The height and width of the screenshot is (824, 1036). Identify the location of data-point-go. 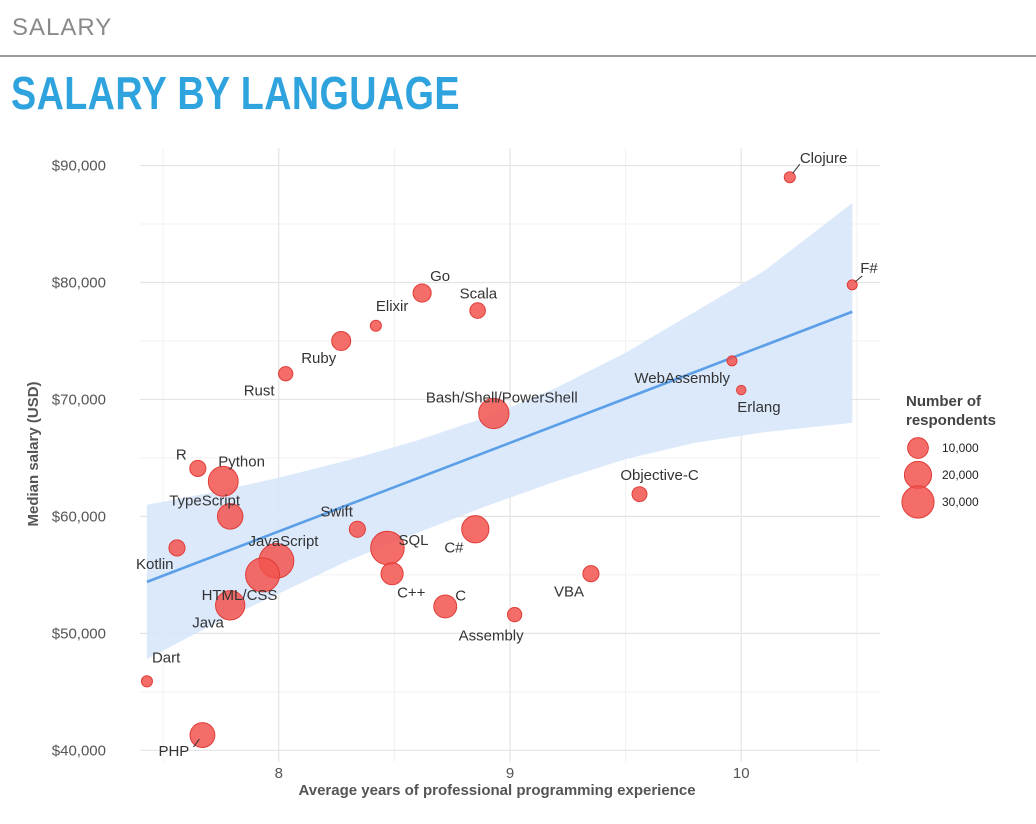
(422, 293).